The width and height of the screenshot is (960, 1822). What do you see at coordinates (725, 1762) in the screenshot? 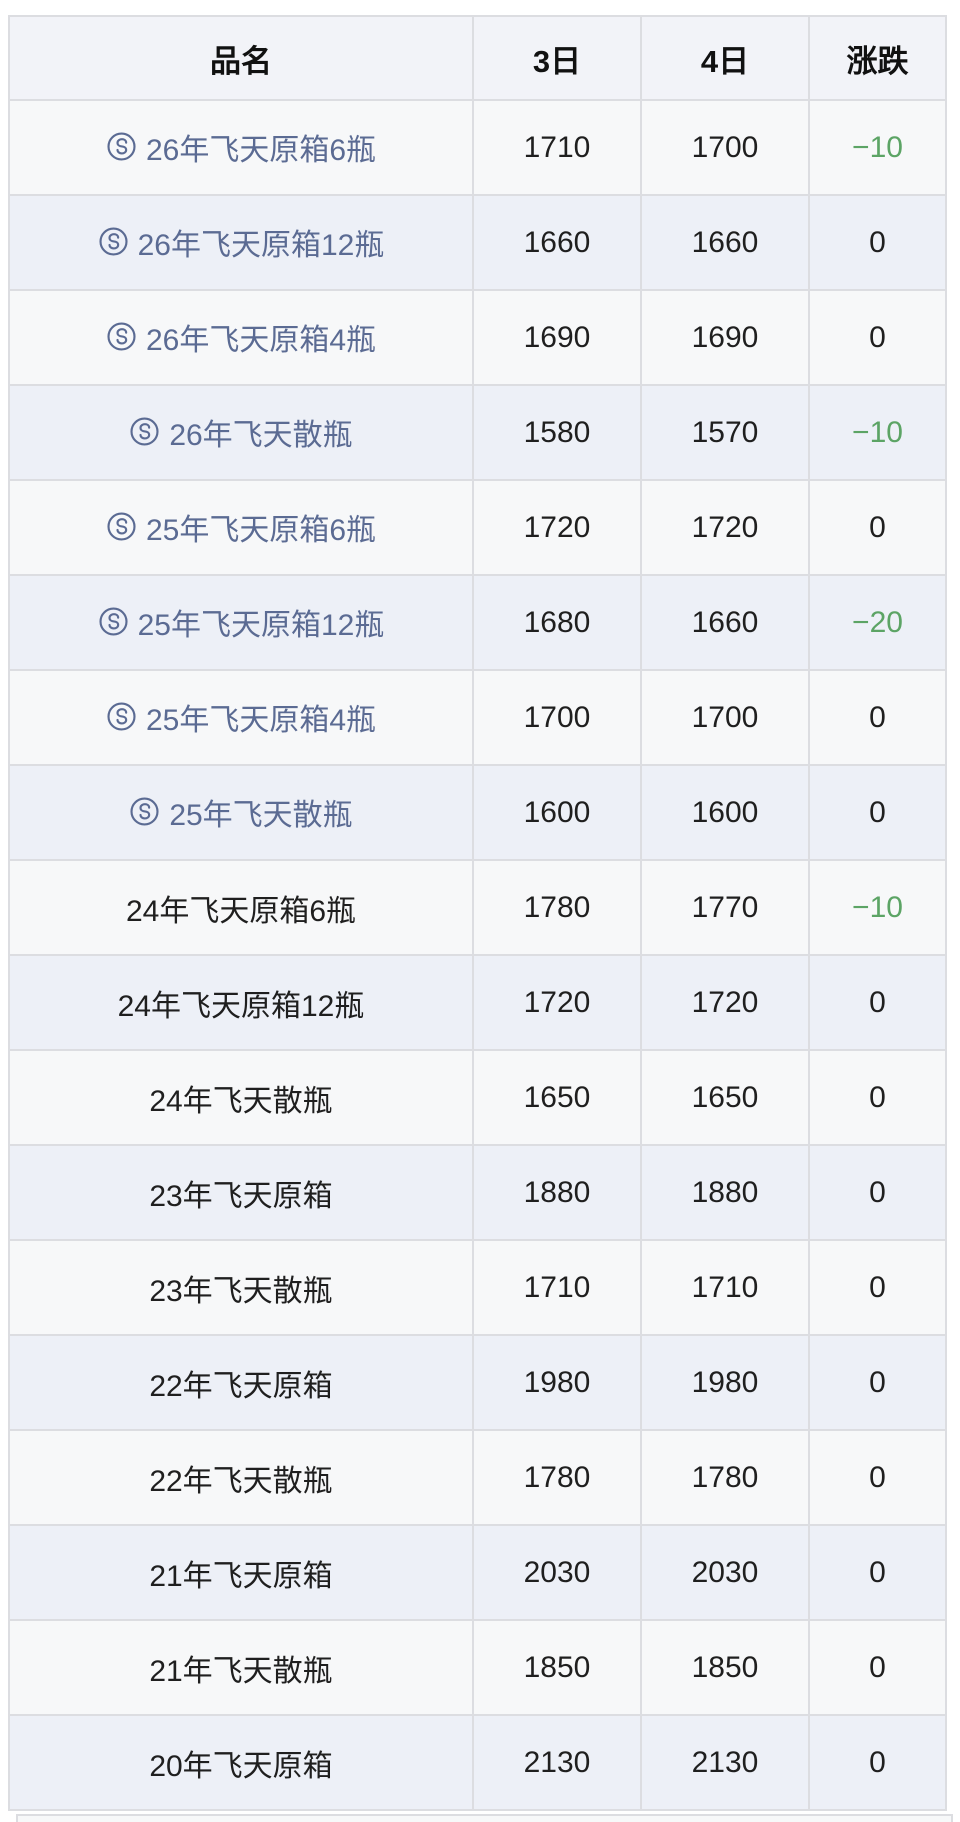
I see `price-day4-cell: 2130` at bounding box center [725, 1762].